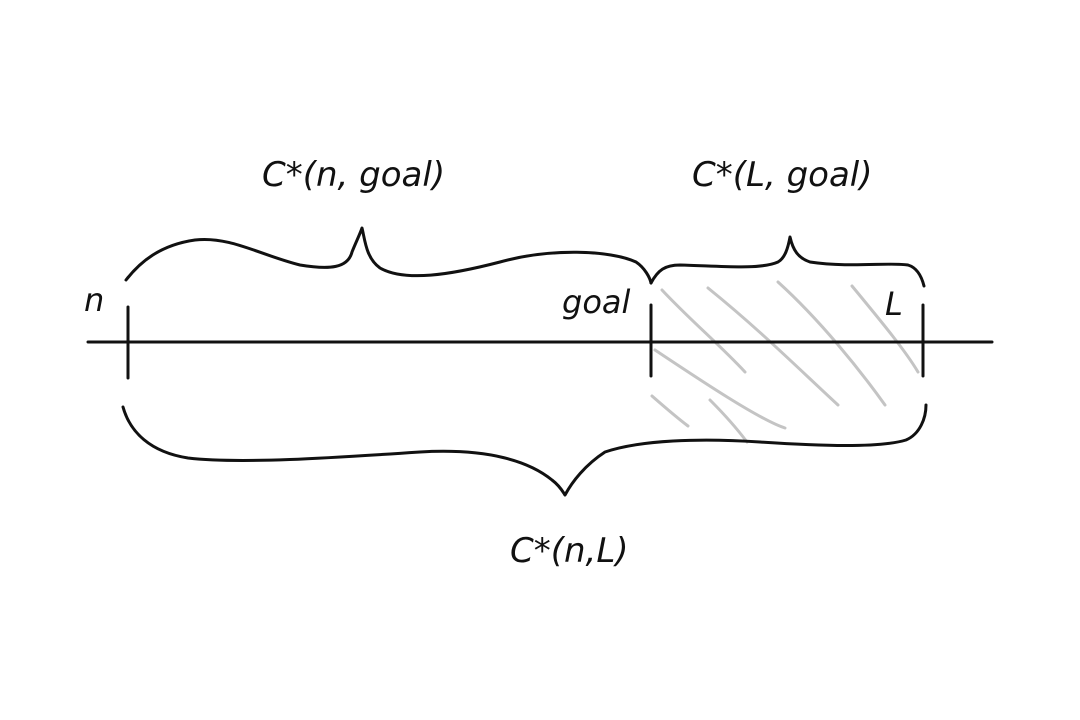 The image size is (1080, 720). What do you see at coordinates (388, 255) in the screenshot?
I see `brace-n-goal` at bounding box center [388, 255].